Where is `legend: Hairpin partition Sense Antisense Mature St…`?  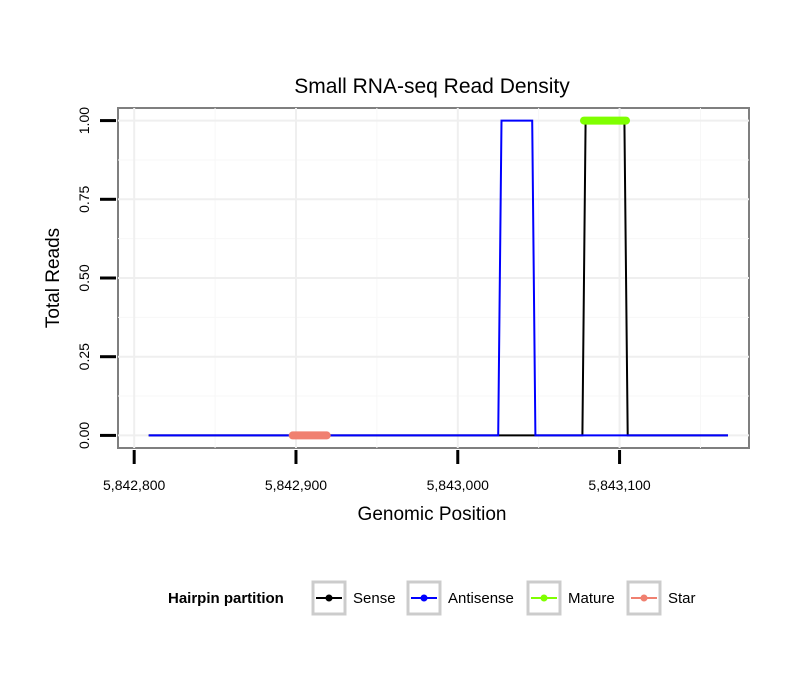 legend: Hairpin partition Sense Antisense Mature St… is located at coordinates (432, 598).